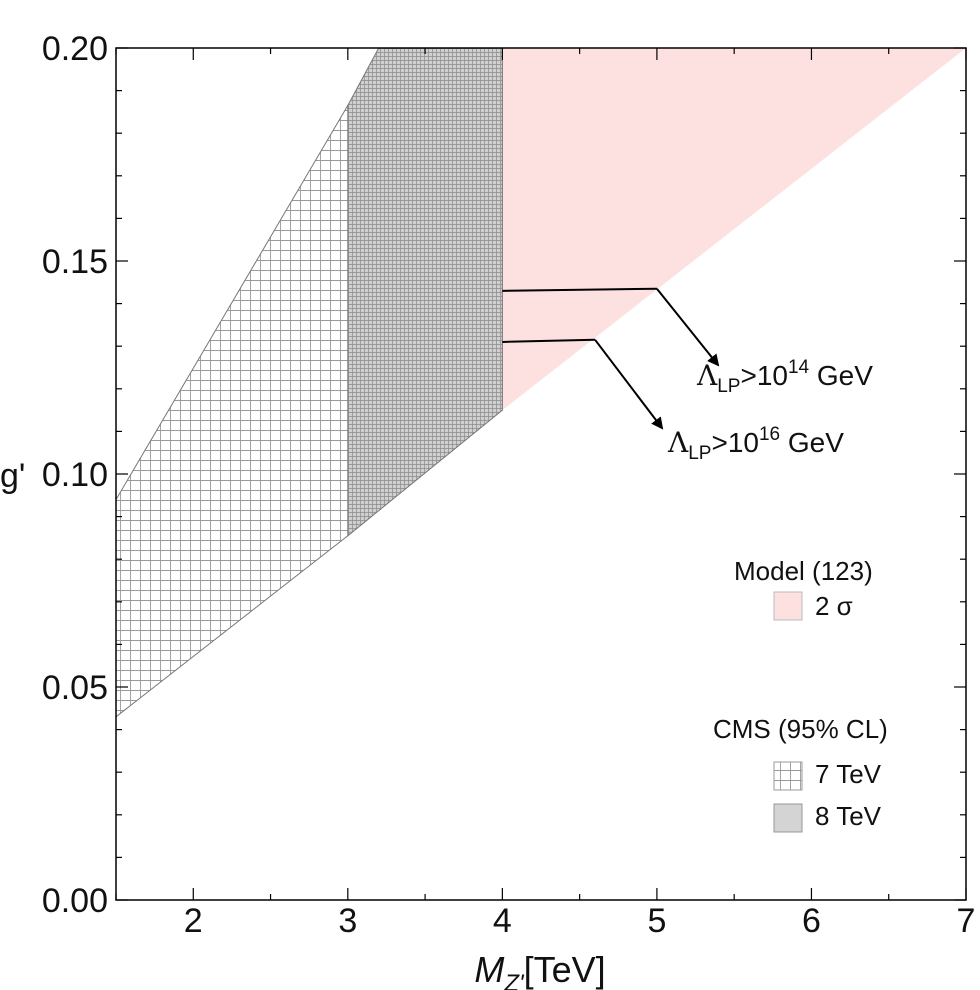 The height and width of the screenshot is (990, 980). Describe the element at coordinates (75, 262) in the screenshot. I see `y-tick-label: 0.15` at that location.